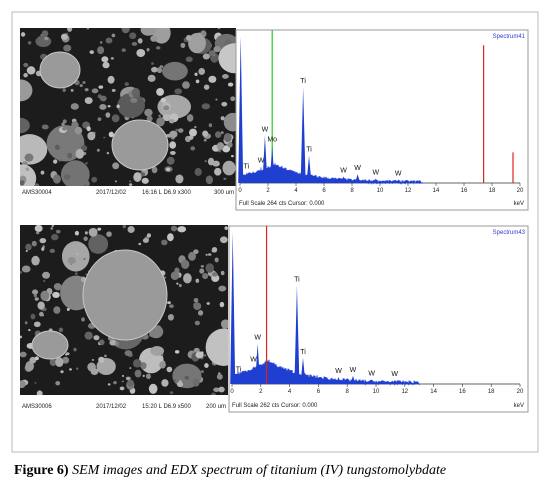  I want to click on spectrum-name: Spectrum41, so click(509, 37).